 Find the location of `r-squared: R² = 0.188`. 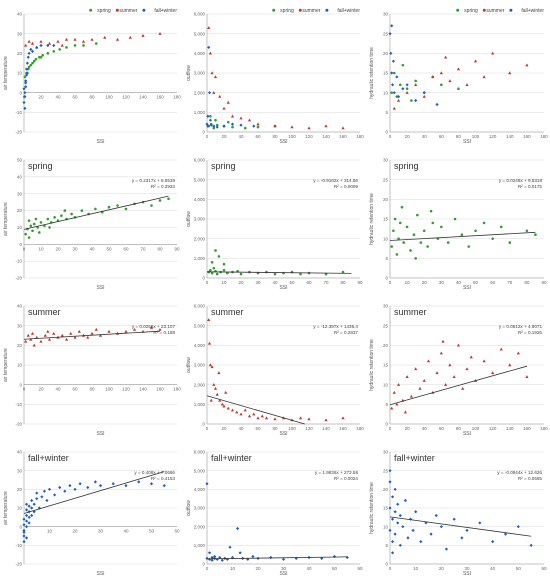

r-squared: R² = 0.188 is located at coordinates (164, 332).